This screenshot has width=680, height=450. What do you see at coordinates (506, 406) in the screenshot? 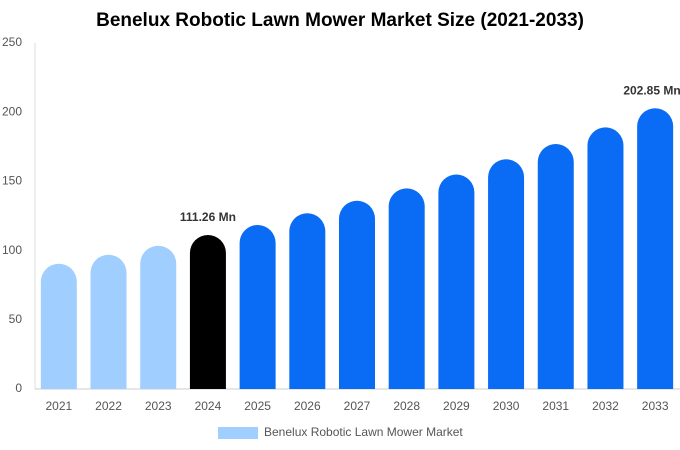
I see `x-tick-label: 2030` at bounding box center [506, 406].